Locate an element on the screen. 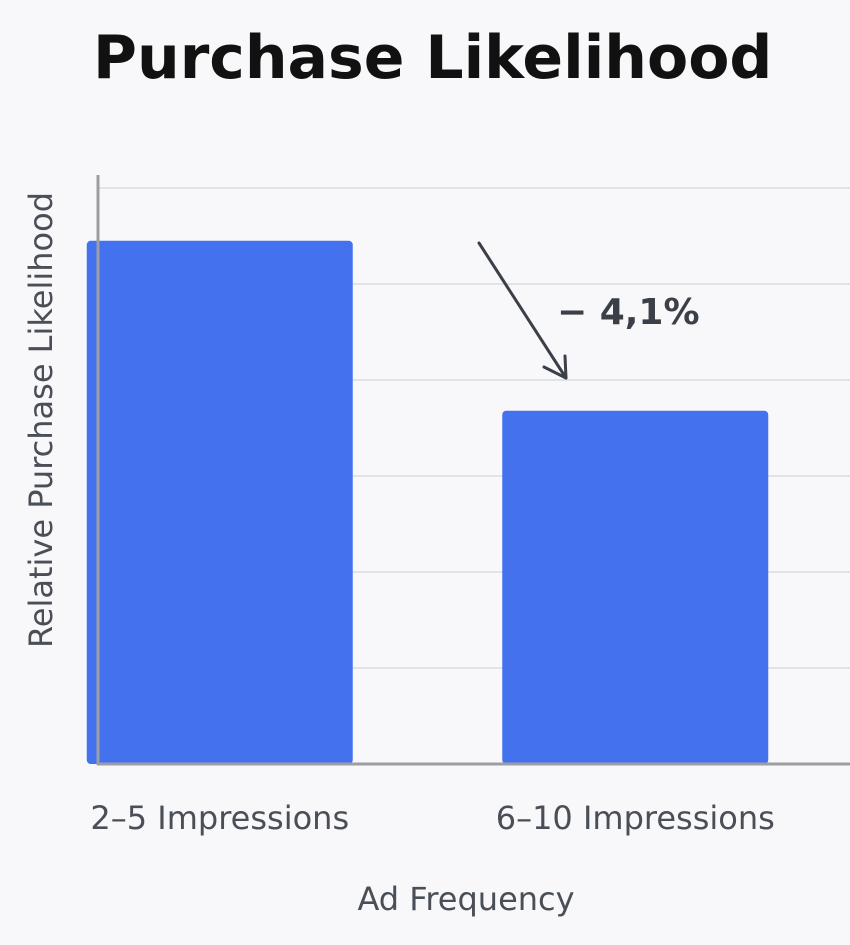 The height and width of the screenshot is (945, 850). chart-title: Purchase Likelihood is located at coordinates (432, 58).